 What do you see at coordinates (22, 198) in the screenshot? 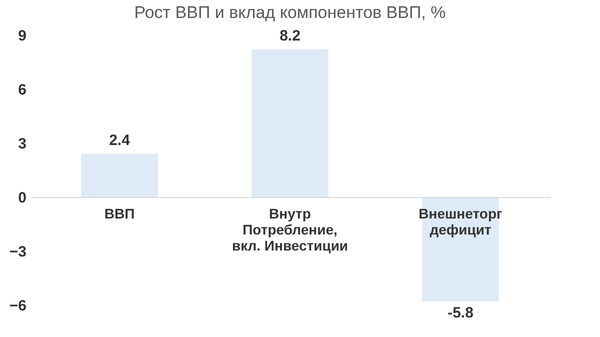
I see `y-tick-label: 0` at bounding box center [22, 198].